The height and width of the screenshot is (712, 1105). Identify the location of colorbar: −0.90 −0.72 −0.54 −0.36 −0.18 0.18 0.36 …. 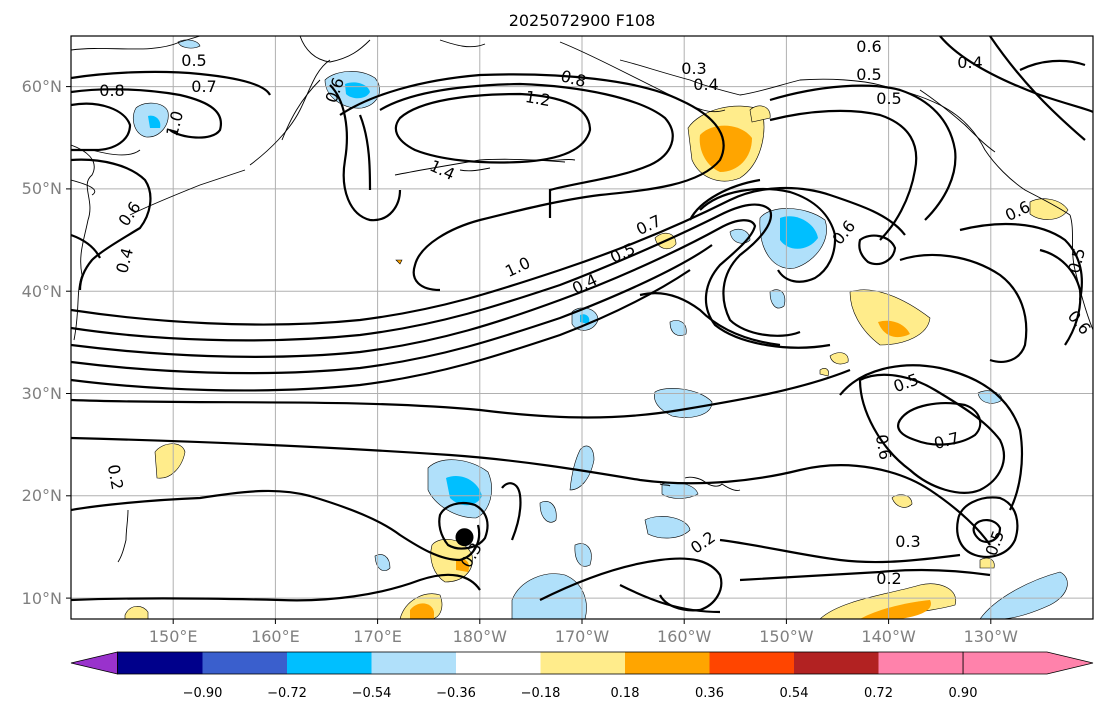
(582, 676).